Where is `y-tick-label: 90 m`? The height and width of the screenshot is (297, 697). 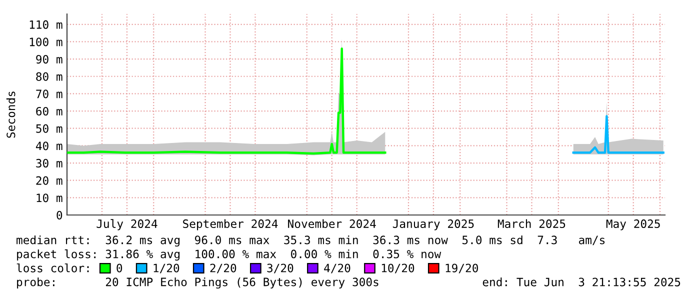 y-tick-label: 90 m is located at coordinates (49, 59).